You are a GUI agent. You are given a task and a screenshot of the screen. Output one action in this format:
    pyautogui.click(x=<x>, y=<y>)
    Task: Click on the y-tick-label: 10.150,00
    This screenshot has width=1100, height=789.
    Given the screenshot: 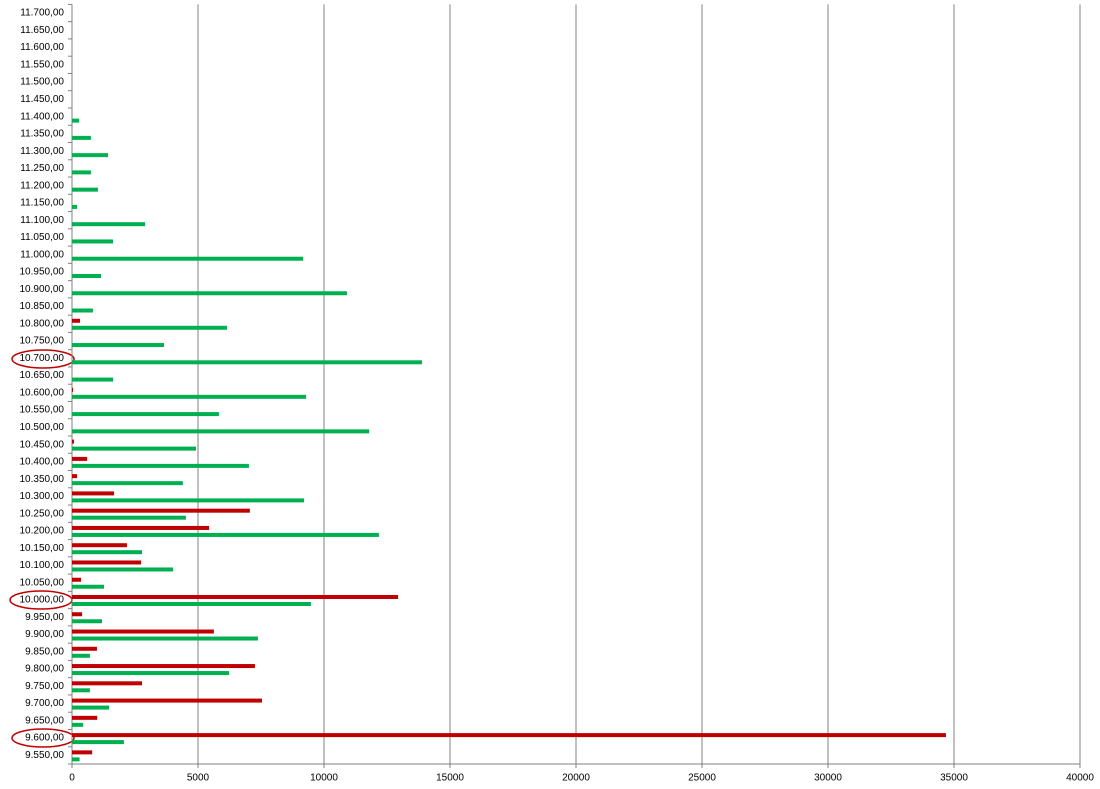 What is the action you would take?
    pyautogui.click(x=42, y=548)
    